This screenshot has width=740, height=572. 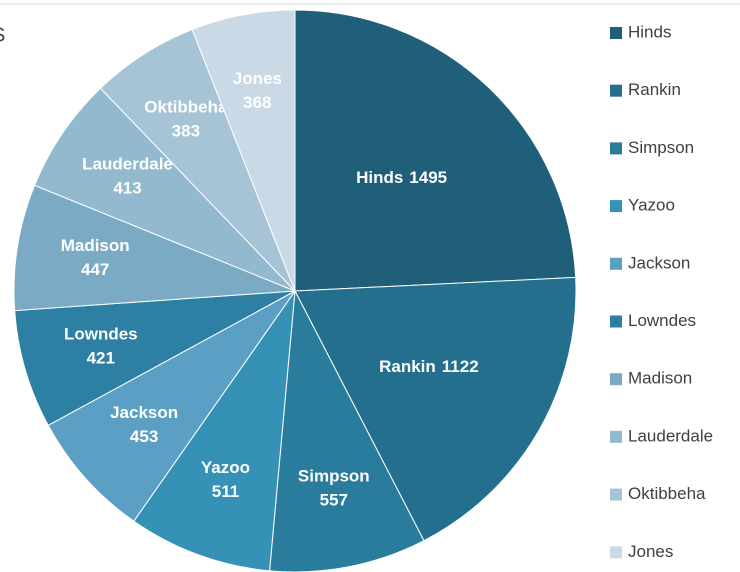 I want to click on data-label: Rankin 1122, so click(x=429, y=367).